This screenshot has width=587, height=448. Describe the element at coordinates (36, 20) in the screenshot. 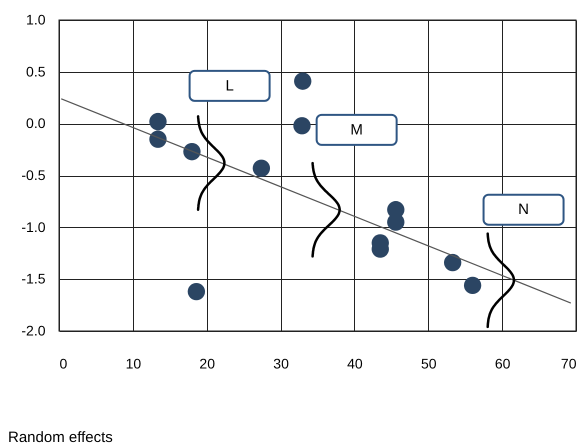

I see `y-tick-label: 1.0` at that location.